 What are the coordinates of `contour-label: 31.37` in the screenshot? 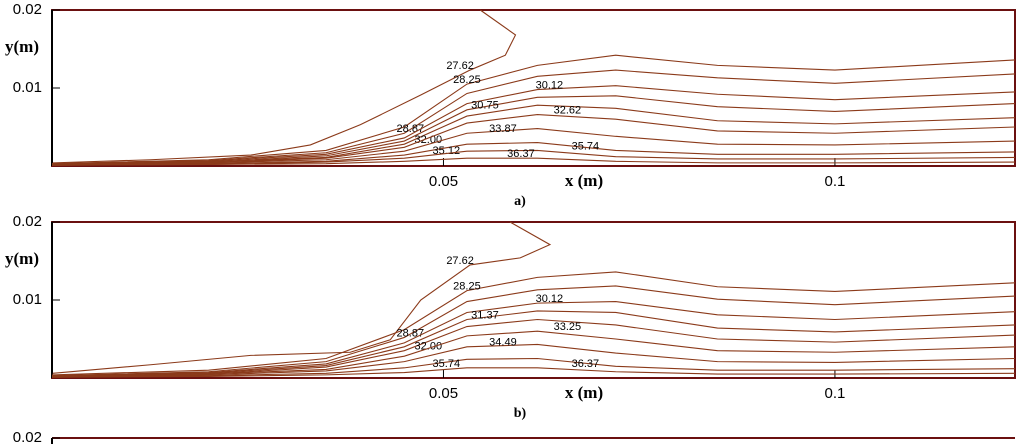 It's located at (485, 315).